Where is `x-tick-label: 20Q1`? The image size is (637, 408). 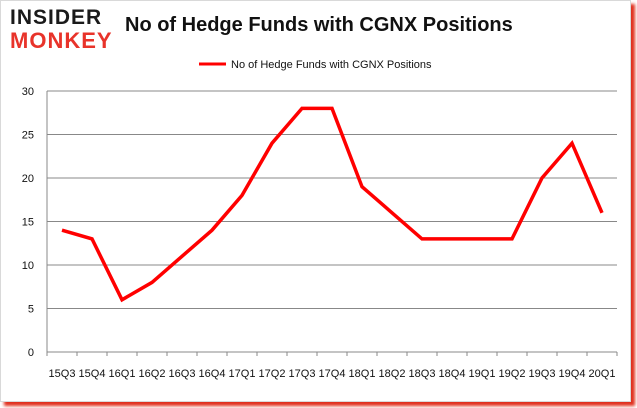 x-tick-label: 20Q1 is located at coordinates (602, 374).